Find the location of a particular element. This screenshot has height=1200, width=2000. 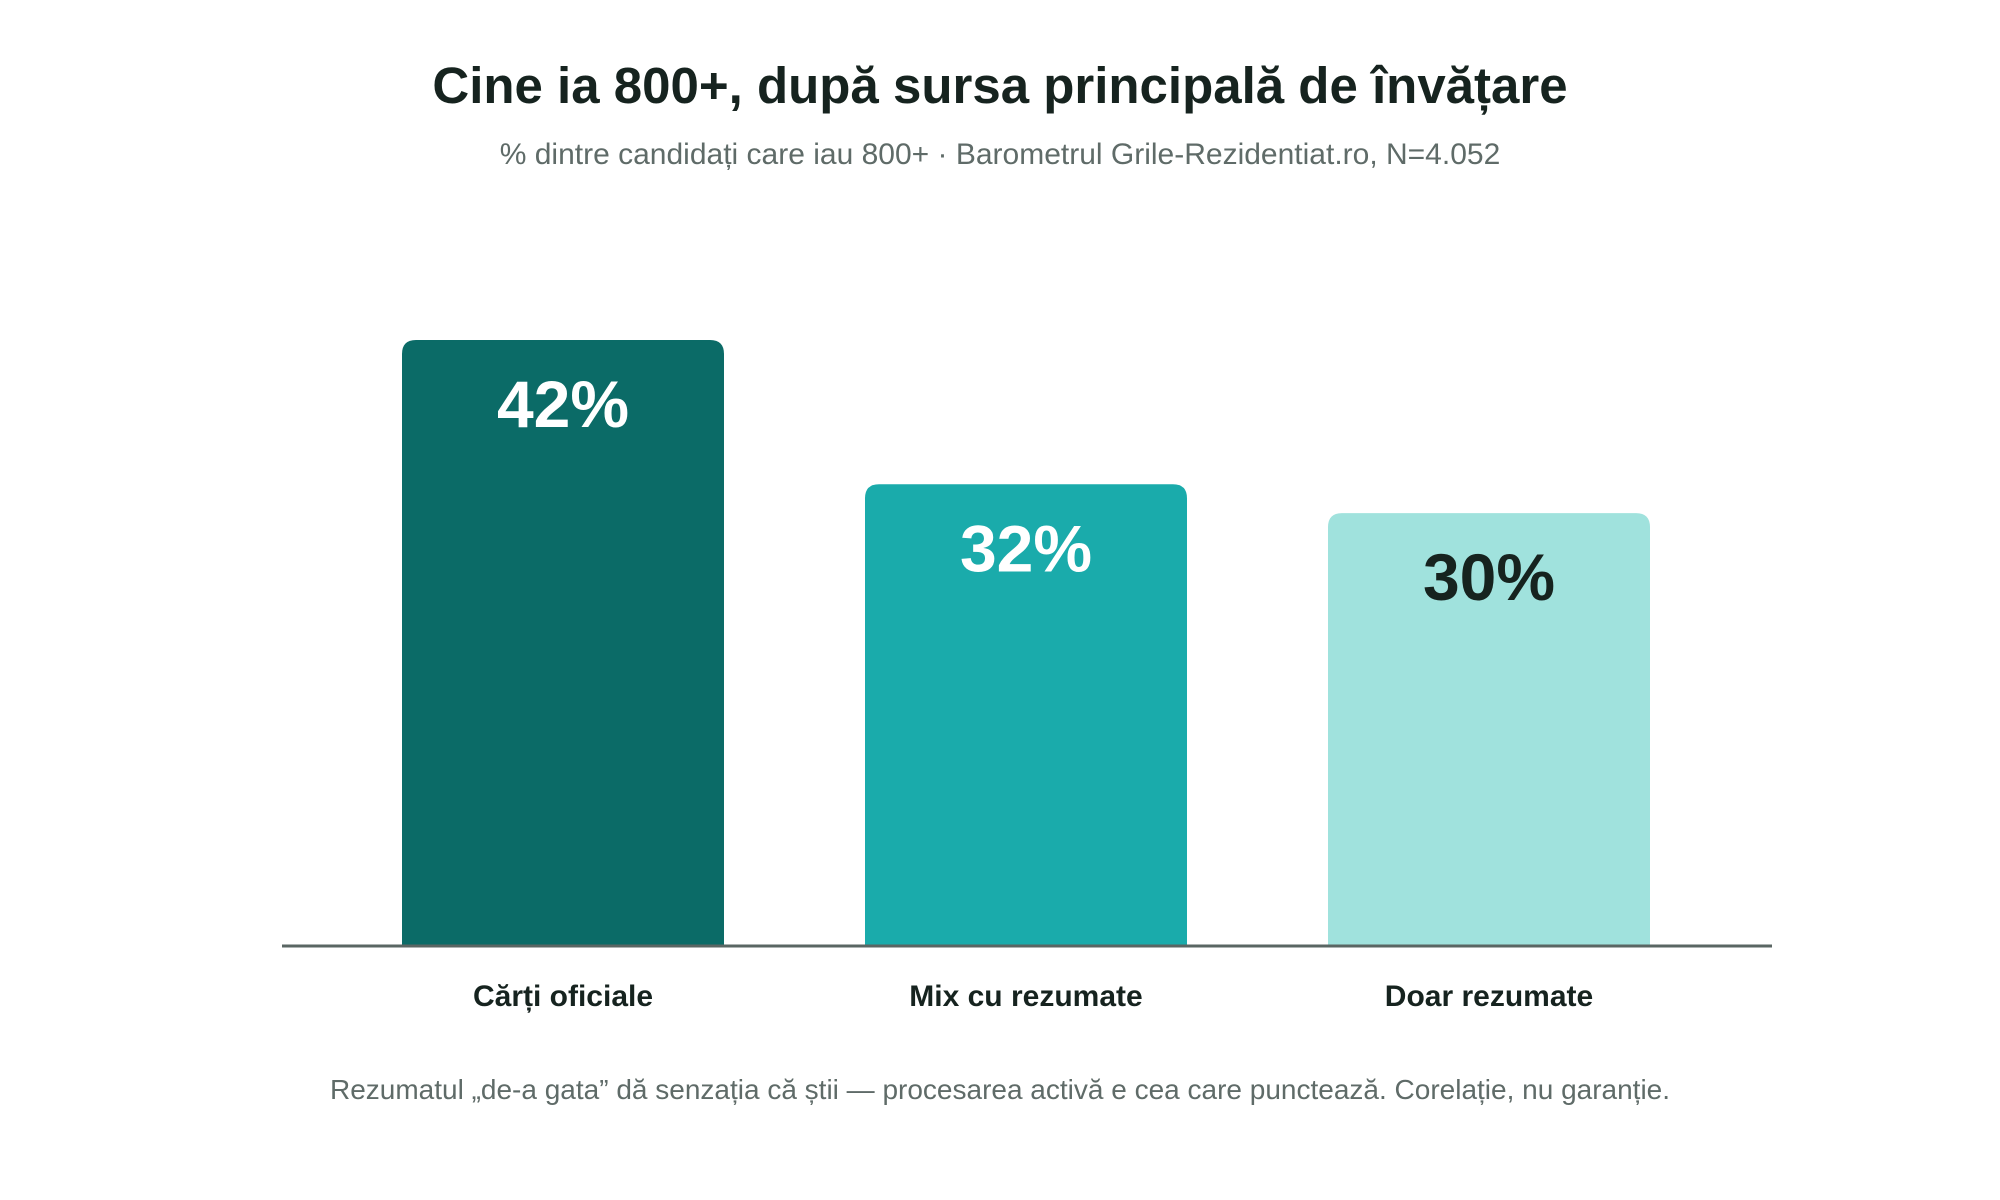

category-label: Mix cu rezumate is located at coordinates (1025, 996).